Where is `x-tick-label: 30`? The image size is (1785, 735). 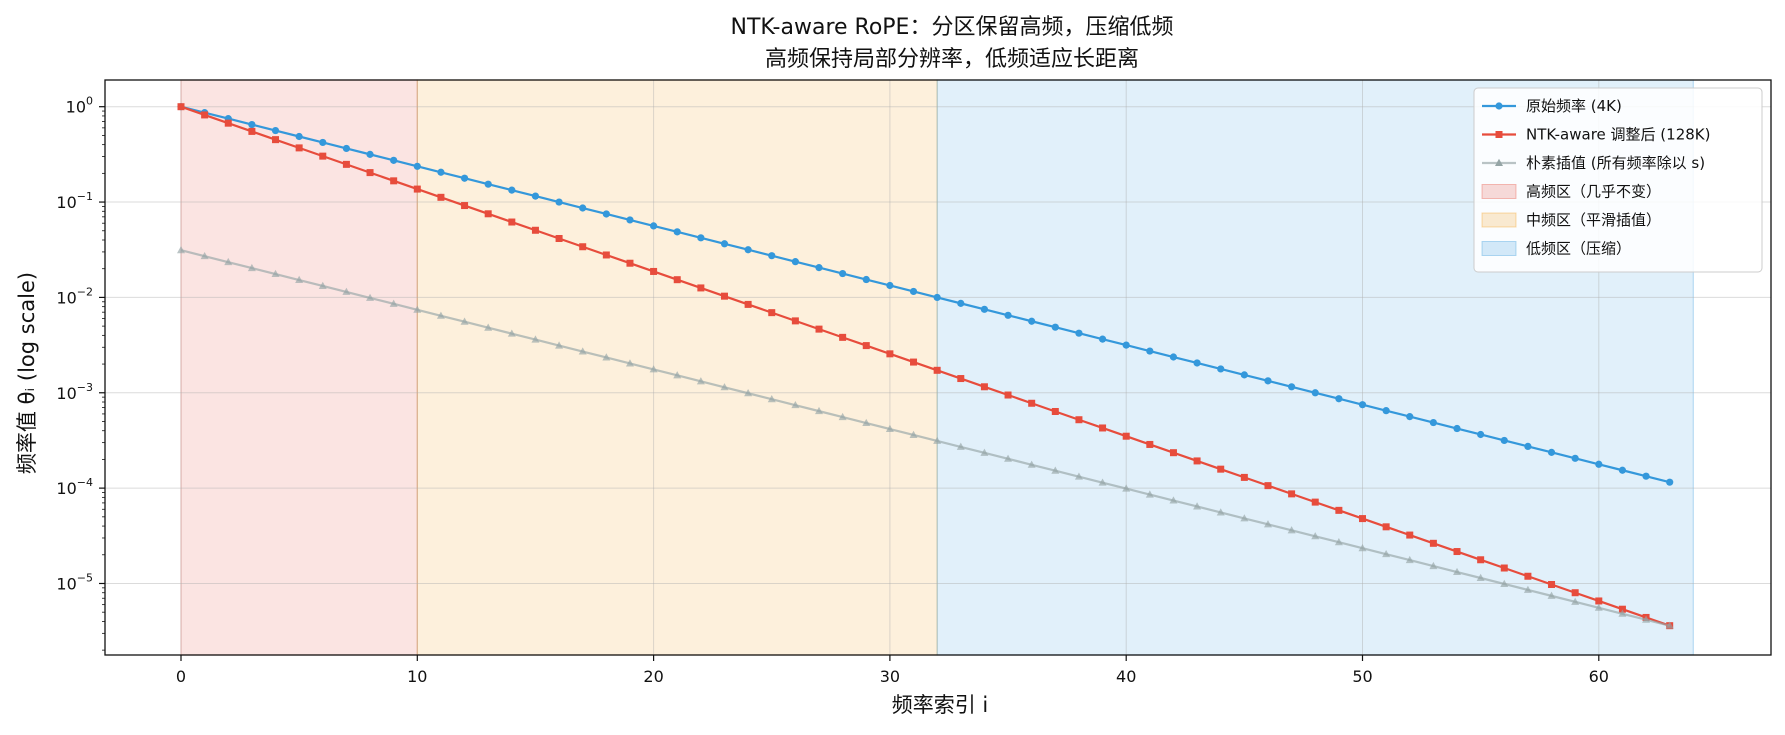 x-tick-label: 30 is located at coordinates (890, 676).